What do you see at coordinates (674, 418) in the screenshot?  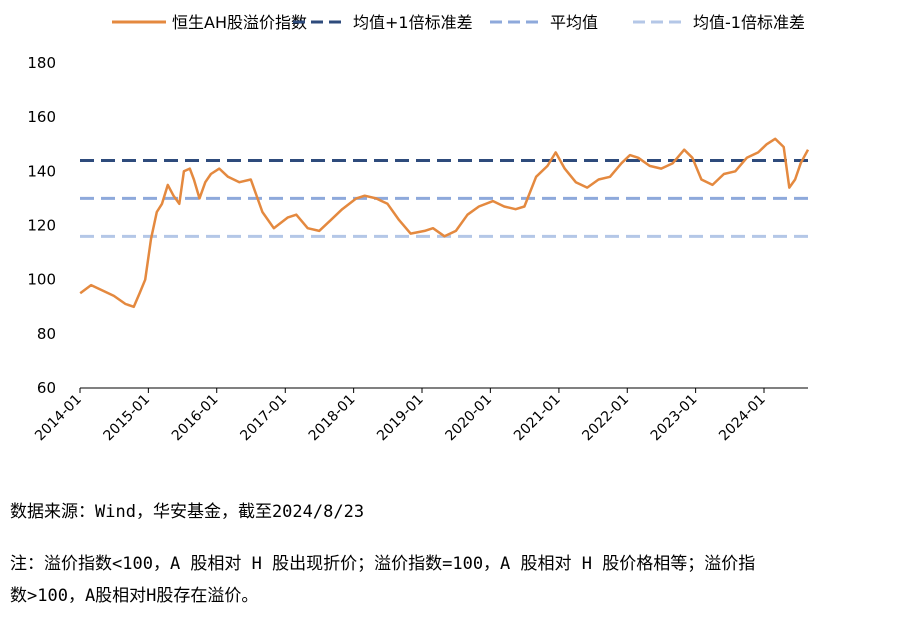 I see `x-tick-label: 2023-01` at bounding box center [674, 418].